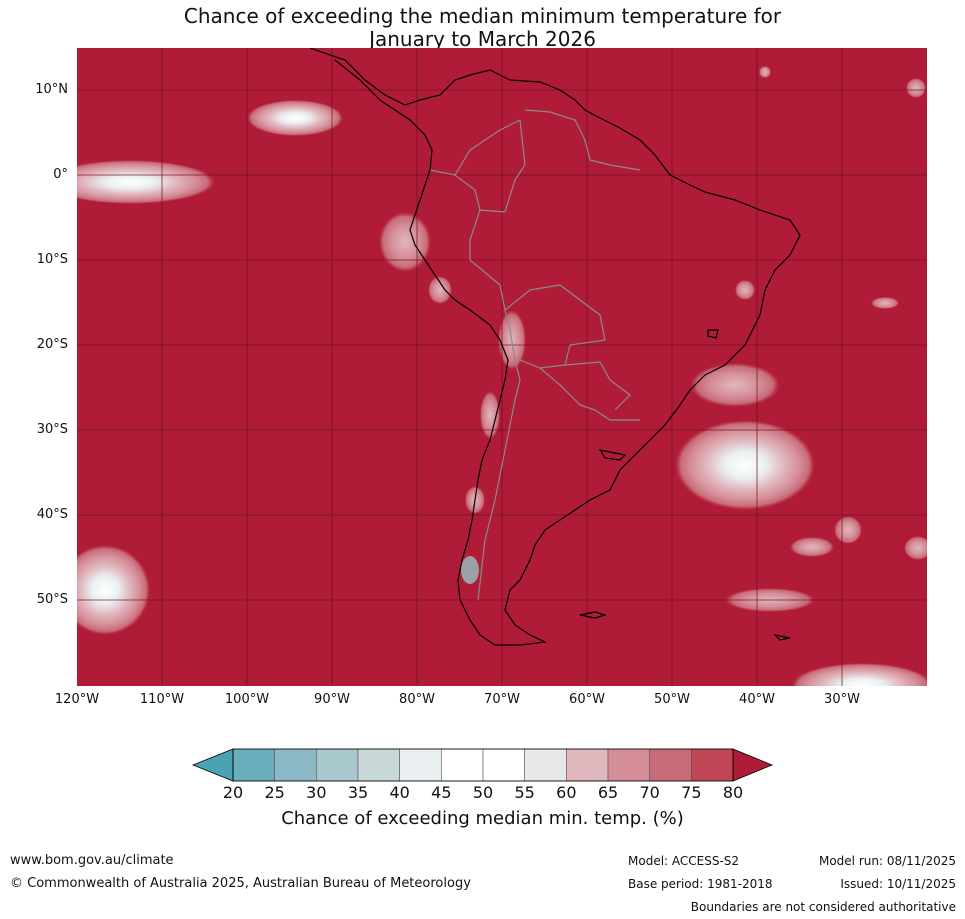 The width and height of the screenshot is (965, 919). What do you see at coordinates (757, 699) in the screenshot?
I see `lon-label-40w: 40°W` at bounding box center [757, 699].